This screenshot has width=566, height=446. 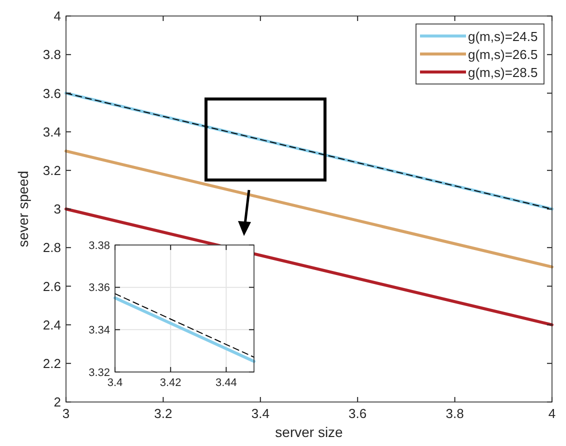 I want to click on x-tick-label: 4, so click(x=552, y=413).